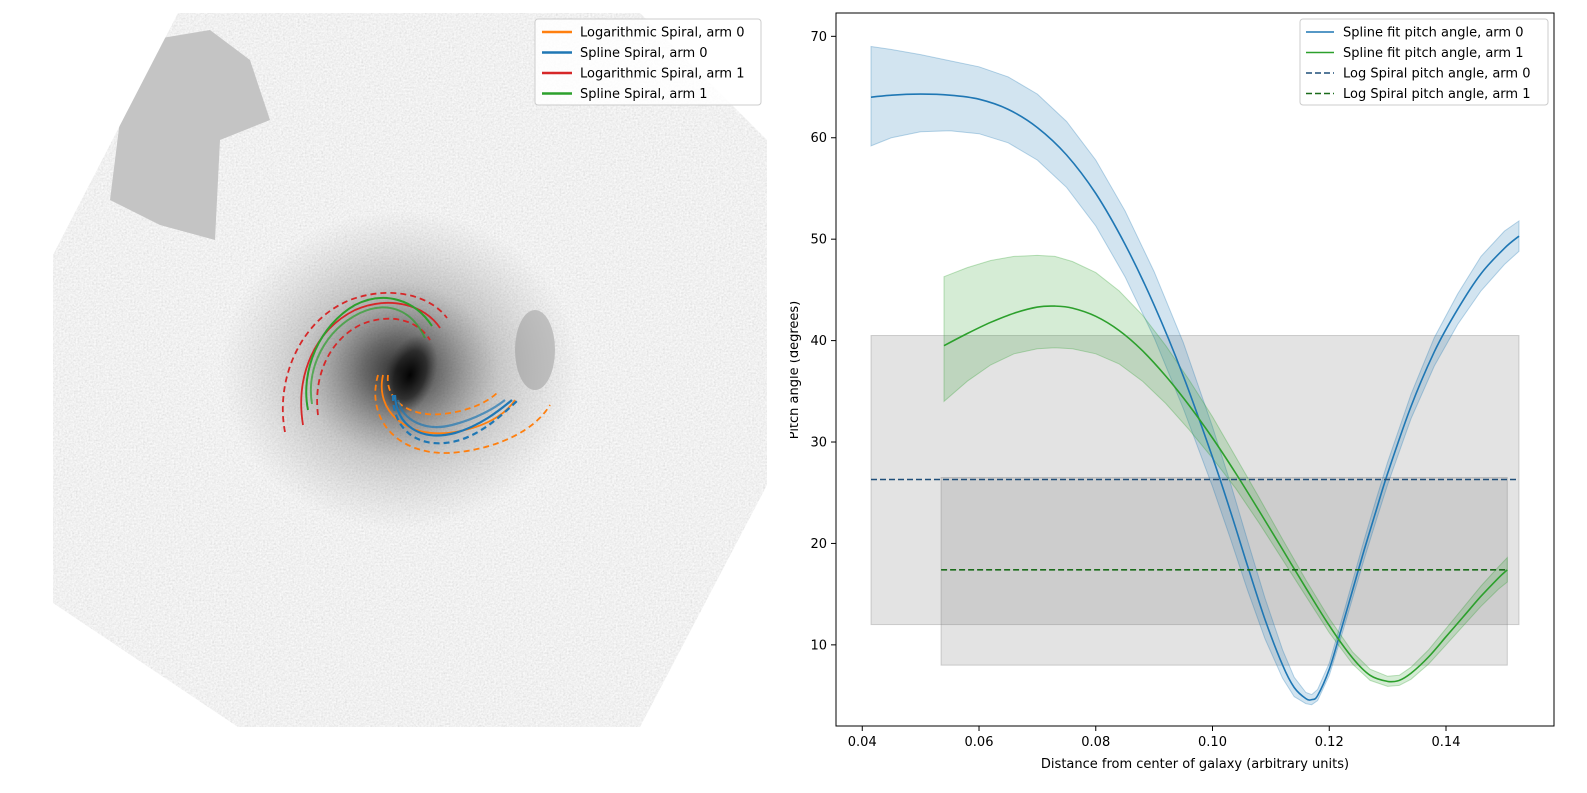  Describe the element at coordinates (455, 419) in the screenshot. I see `arm0-spline` at that location.